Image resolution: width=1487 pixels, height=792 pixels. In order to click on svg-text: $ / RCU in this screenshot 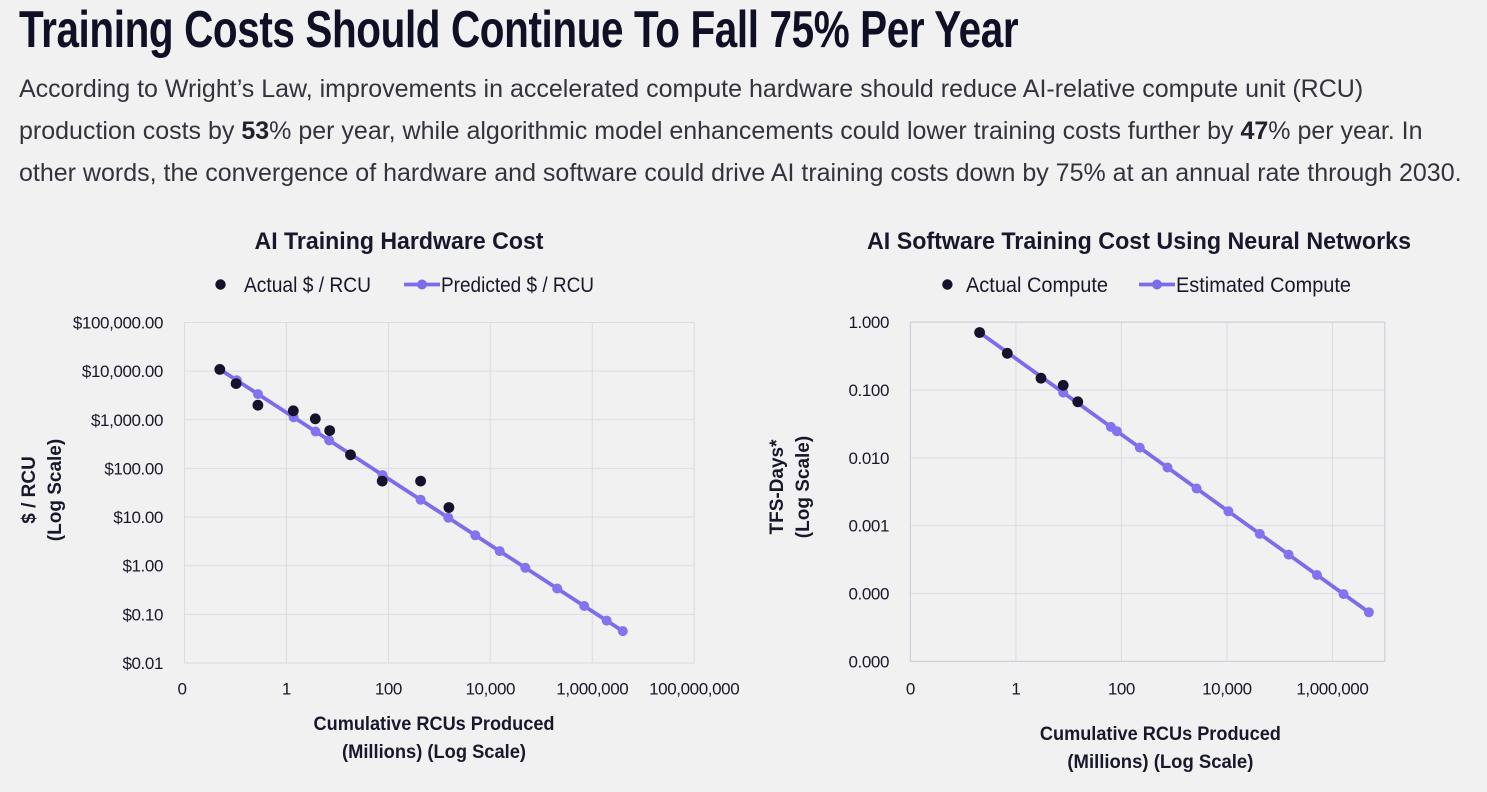, I will do `click(29, 490)`.